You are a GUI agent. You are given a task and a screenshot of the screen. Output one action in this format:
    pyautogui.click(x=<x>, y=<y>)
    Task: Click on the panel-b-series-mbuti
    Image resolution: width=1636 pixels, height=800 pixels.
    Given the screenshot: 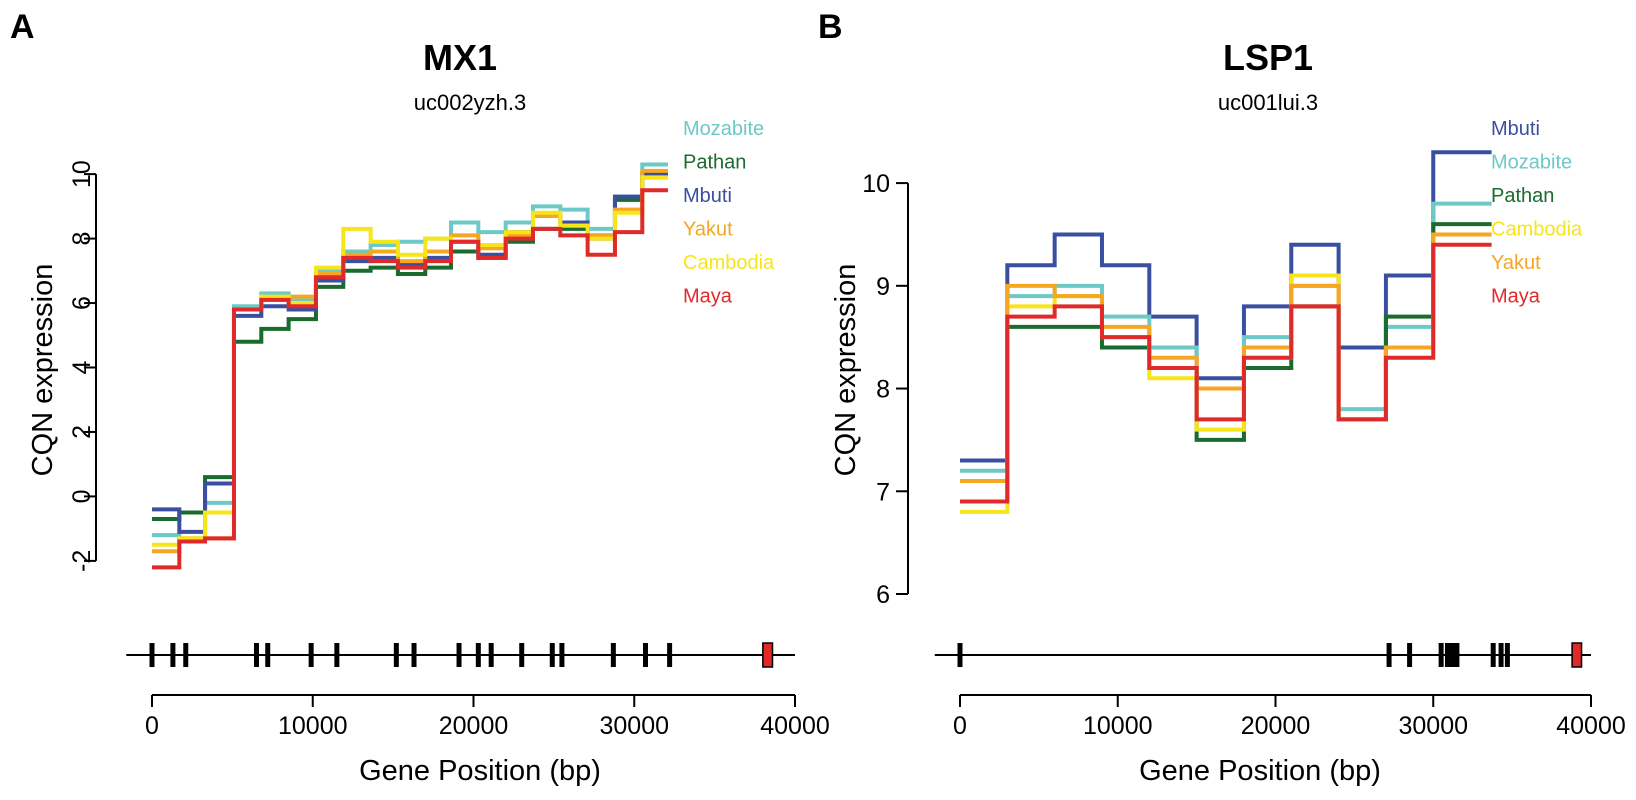 What is the action you would take?
    pyautogui.click(x=1226, y=306)
    